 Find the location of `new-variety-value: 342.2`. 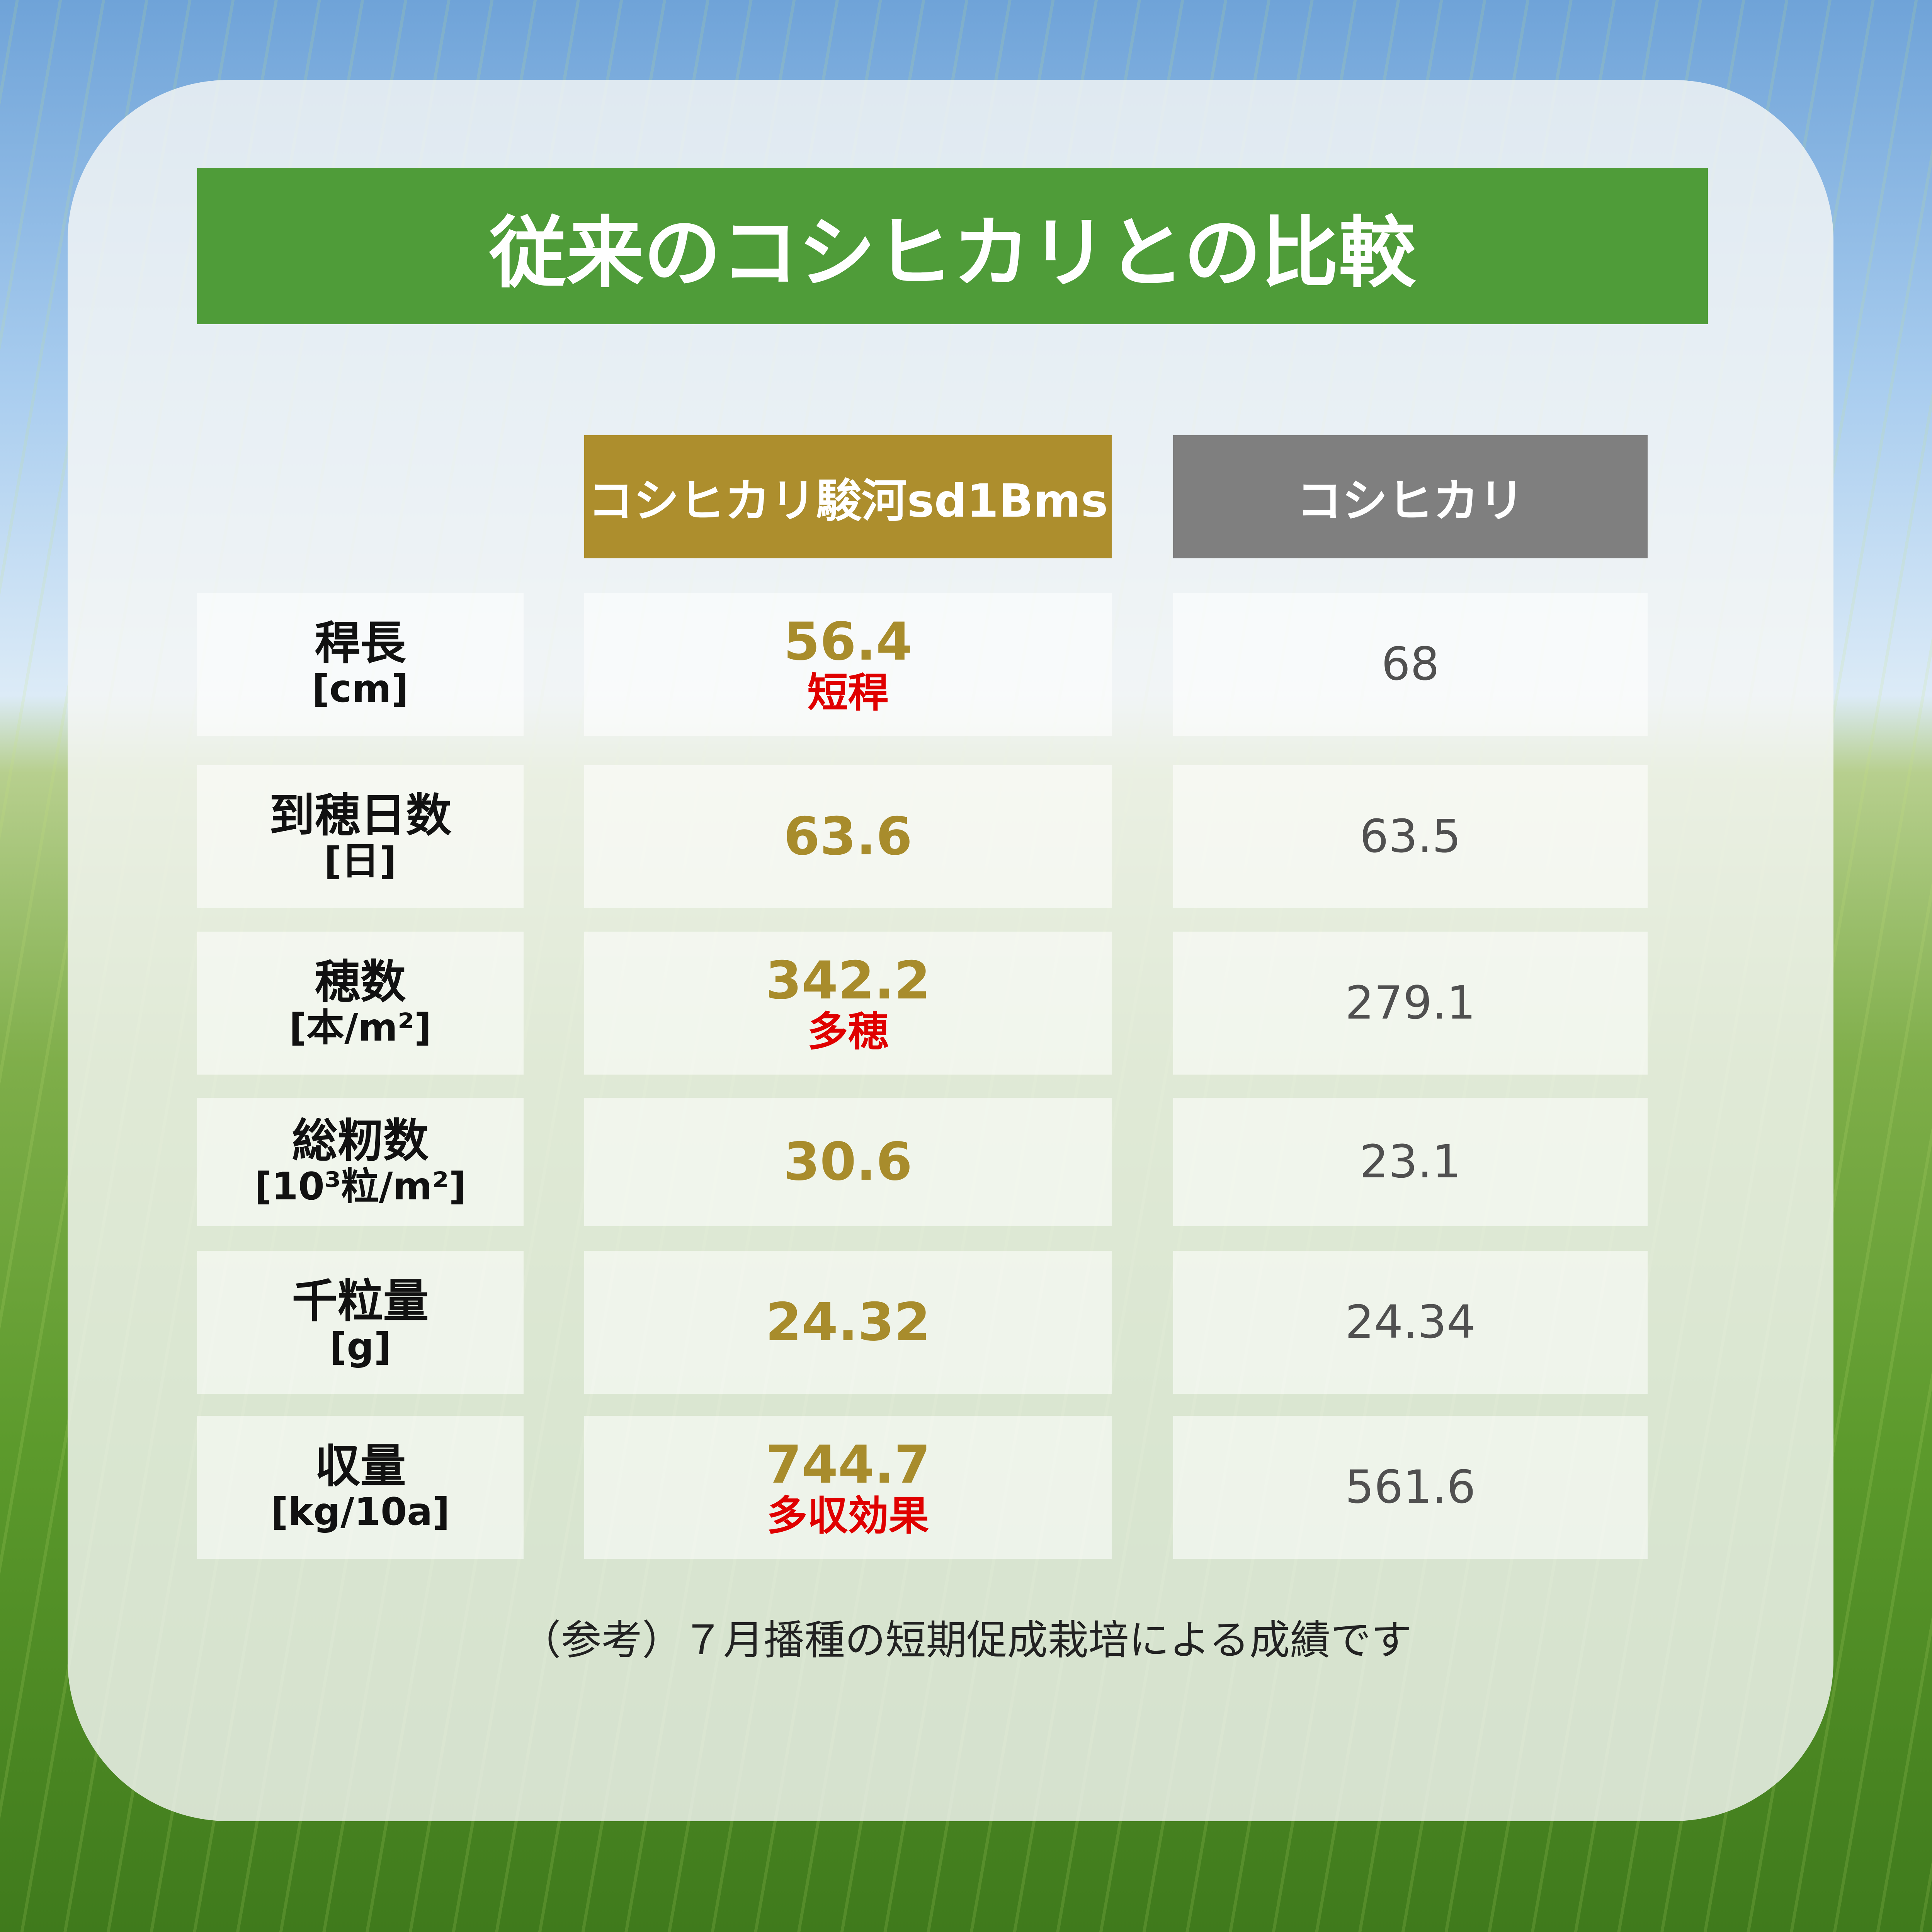

new-variety-value: 342.2 is located at coordinates (848, 981).